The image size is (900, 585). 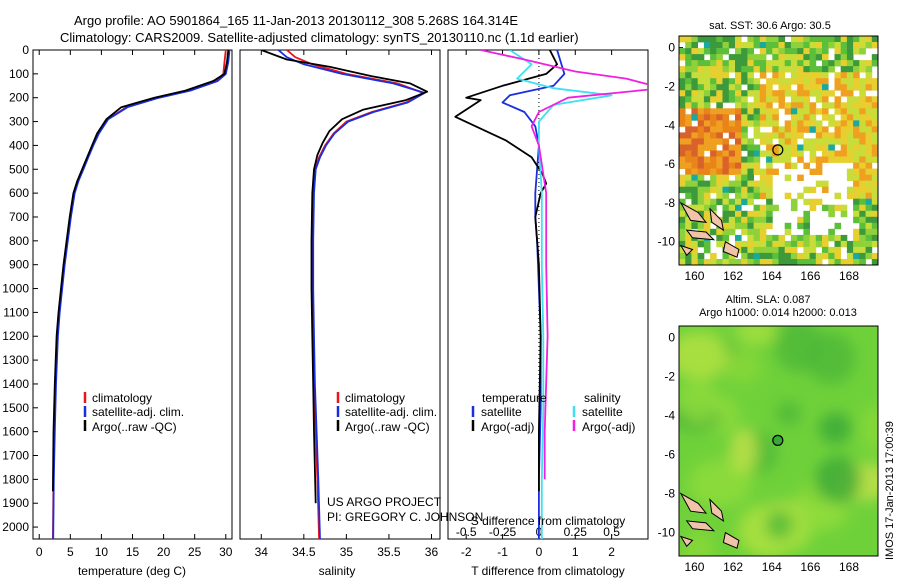 What do you see at coordinates (195, 552) in the screenshot?
I see `x-tick-label: 25` at bounding box center [195, 552].